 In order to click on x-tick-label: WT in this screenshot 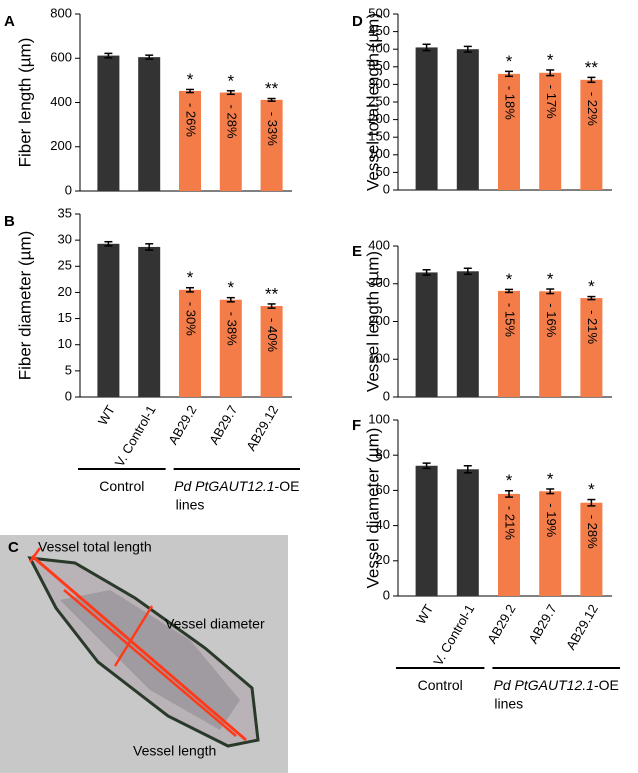, I will do `click(424, 614)`.